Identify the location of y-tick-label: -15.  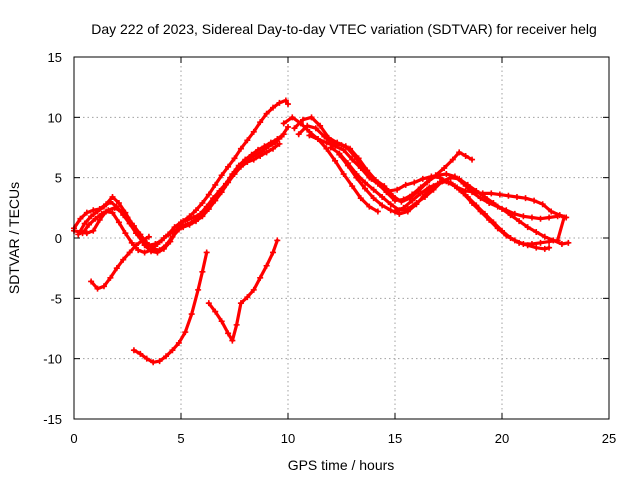
(52, 419).